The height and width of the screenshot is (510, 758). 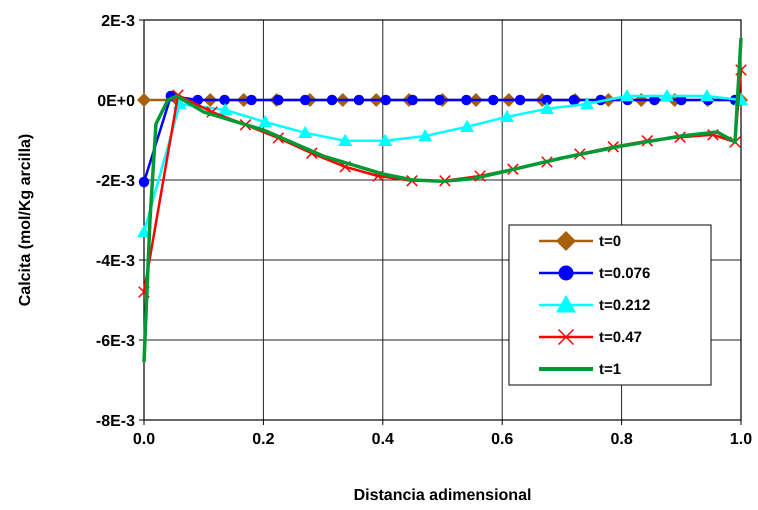 I want to click on legend-label: t=0.212, so click(x=624, y=305).